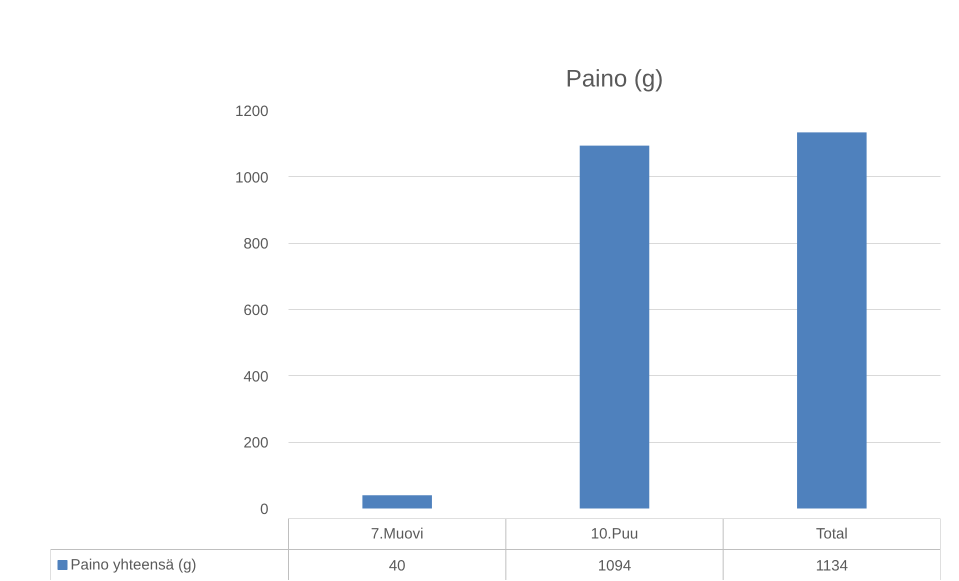 This screenshot has width=959, height=581. What do you see at coordinates (256, 443) in the screenshot?
I see `y-tick-label: 200` at bounding box center [256, 443].